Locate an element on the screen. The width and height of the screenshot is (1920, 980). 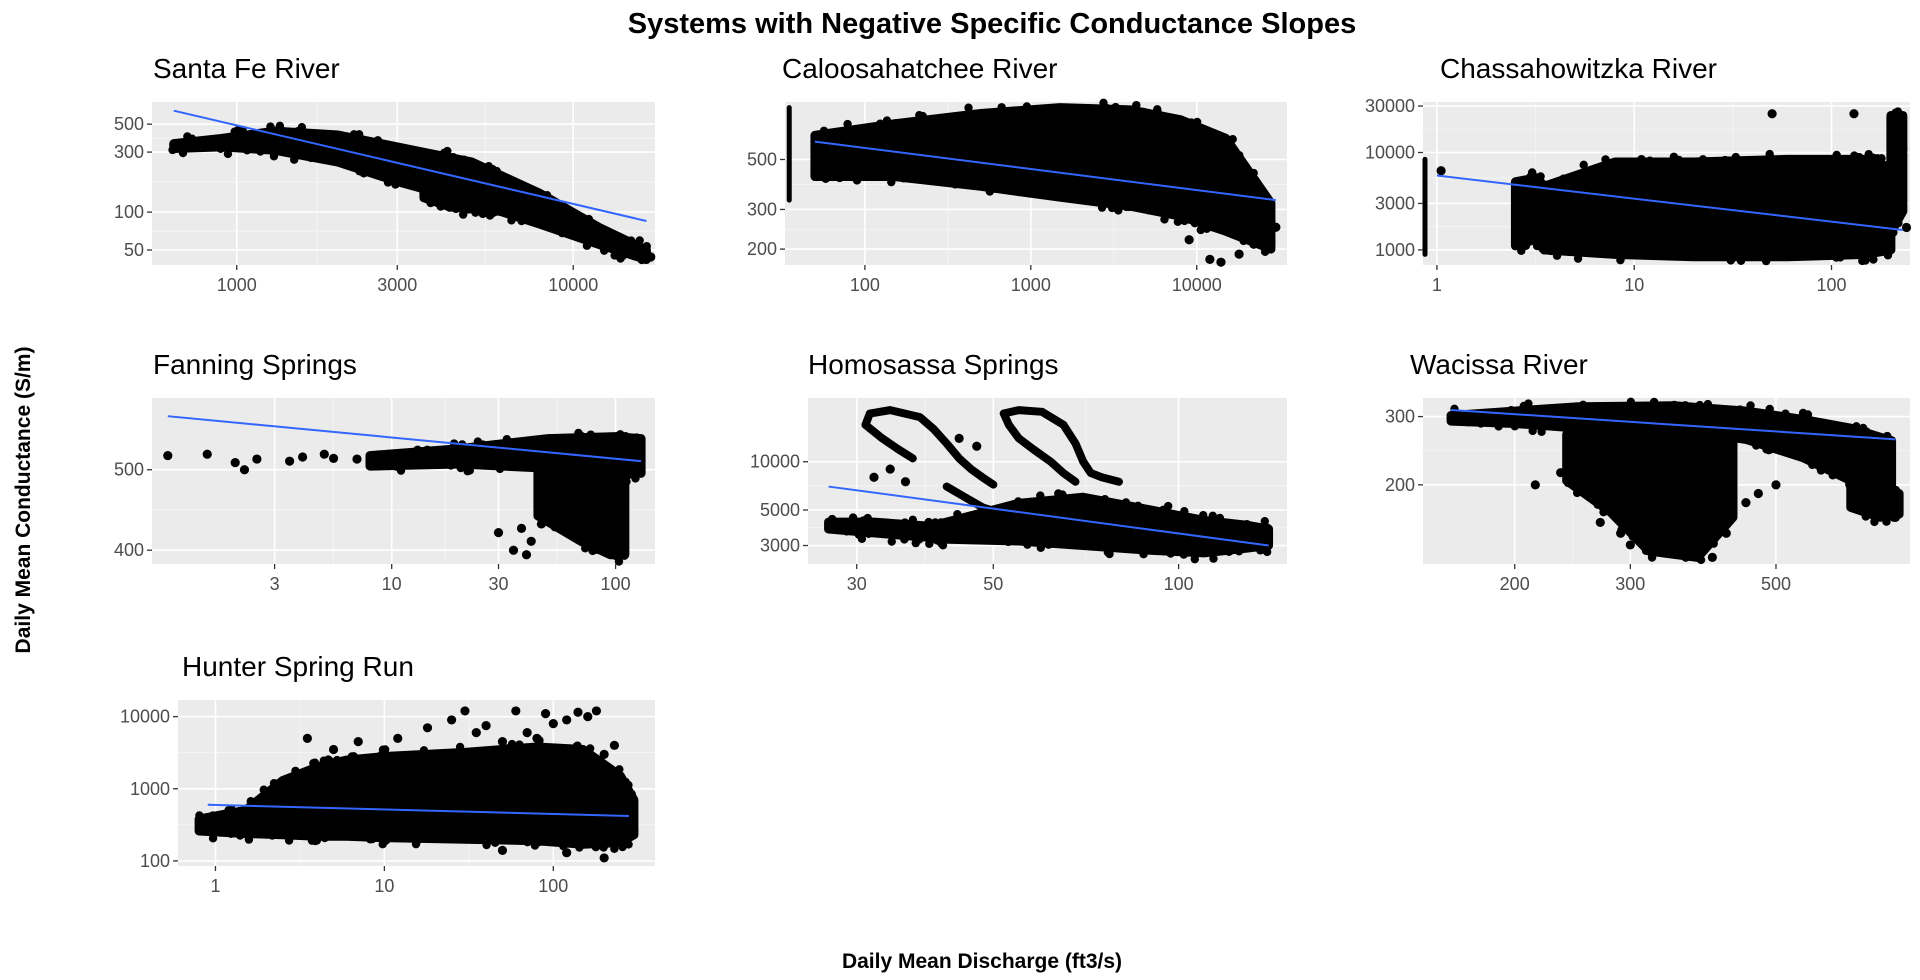
y-tick-label: 10000 is located at coordinates (775, 462).